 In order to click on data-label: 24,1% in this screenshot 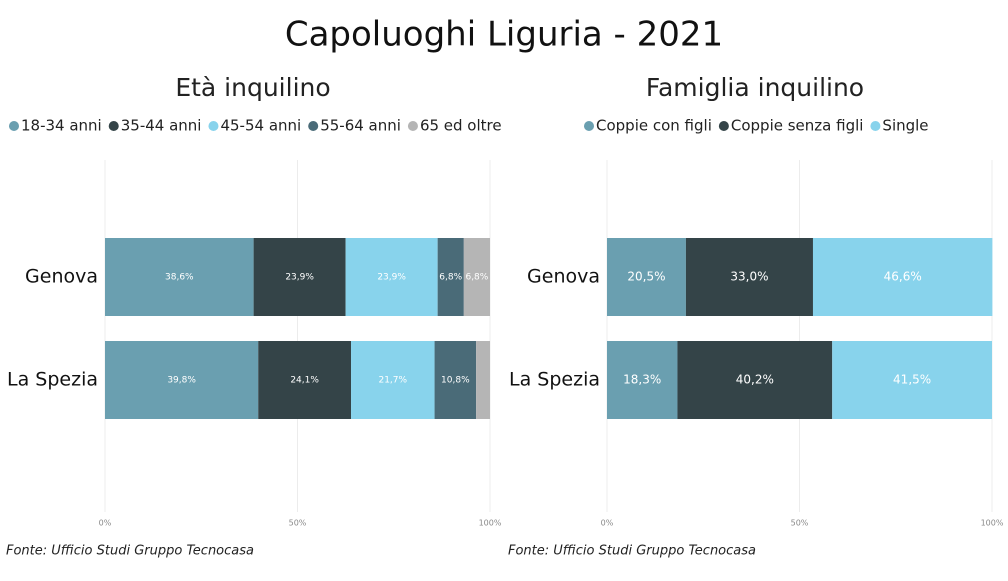, I will do `click(304, 381)`.